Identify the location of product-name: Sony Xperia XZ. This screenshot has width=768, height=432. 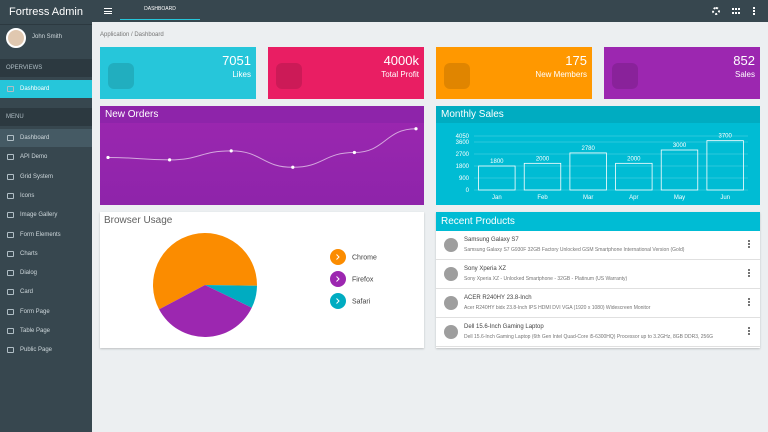
(485, 269).